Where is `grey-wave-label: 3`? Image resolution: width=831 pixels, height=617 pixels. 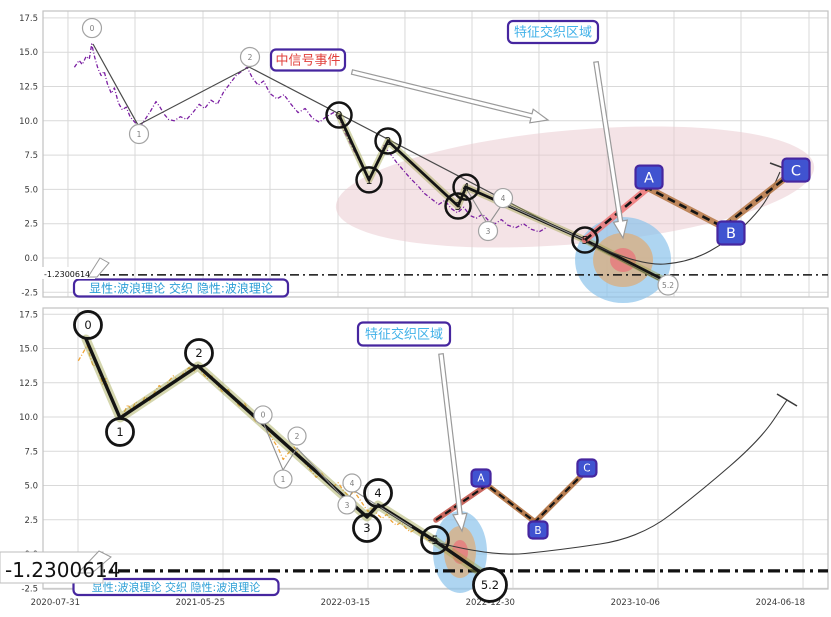 grey-wave-label: 3 is located at coordinates (347, 505).